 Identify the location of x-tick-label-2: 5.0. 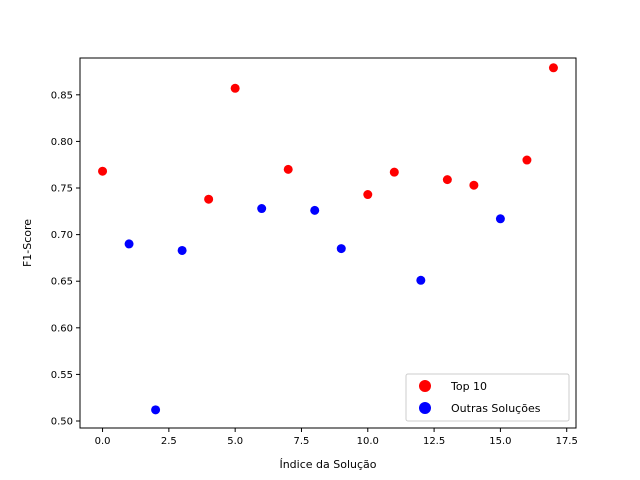
(235, 441).